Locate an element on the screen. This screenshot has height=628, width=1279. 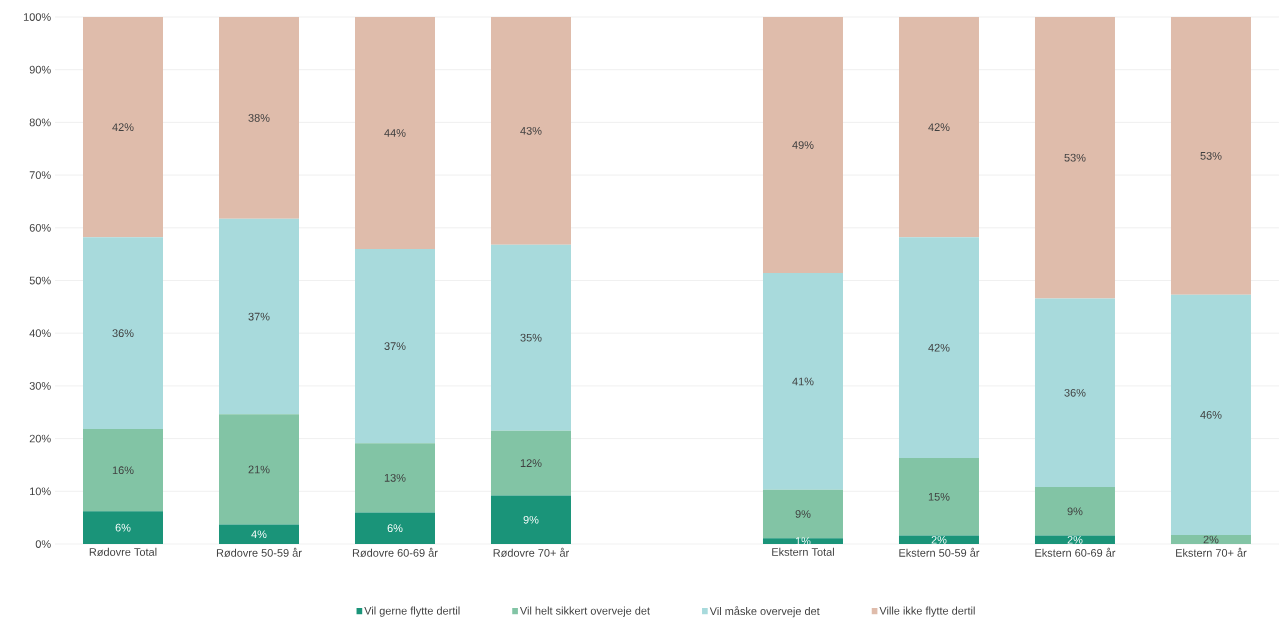
data-label: 13% is located at coordinates (395, 477).